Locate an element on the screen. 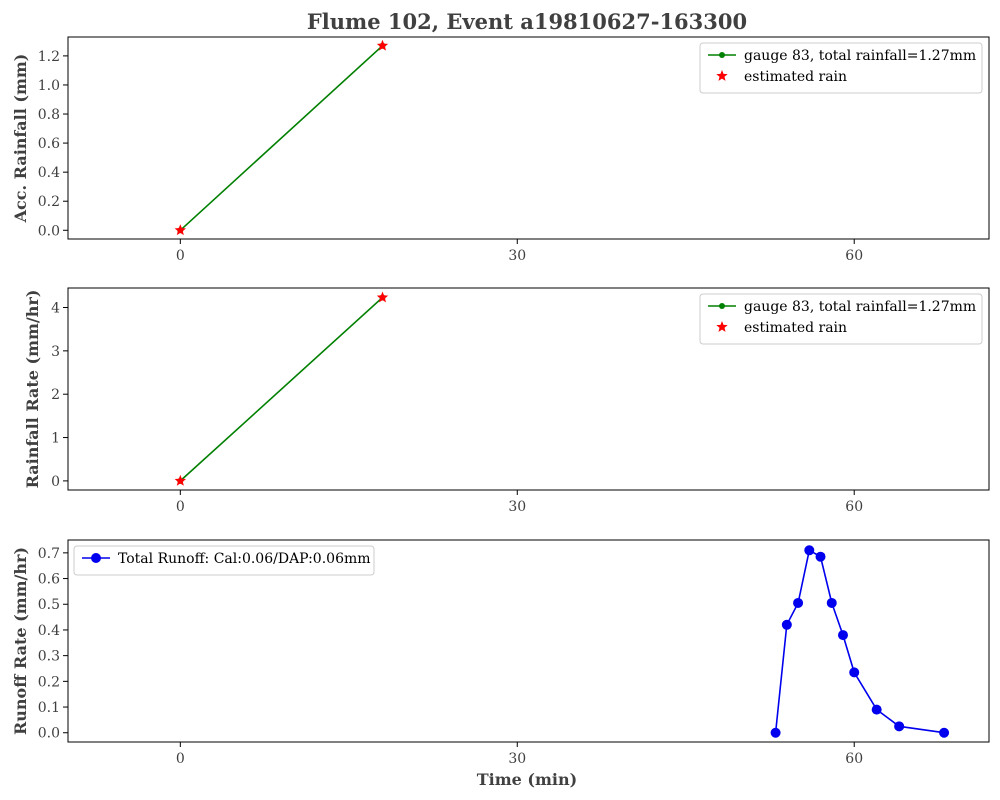 This screenshot has height=800, width=1000. y-tick-label: 2 is located at coordinates (55, 395).